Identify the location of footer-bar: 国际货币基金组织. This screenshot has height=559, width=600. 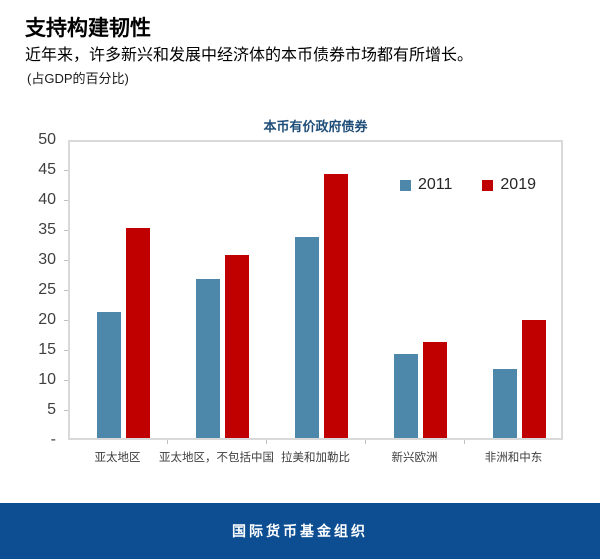
(300, 531).